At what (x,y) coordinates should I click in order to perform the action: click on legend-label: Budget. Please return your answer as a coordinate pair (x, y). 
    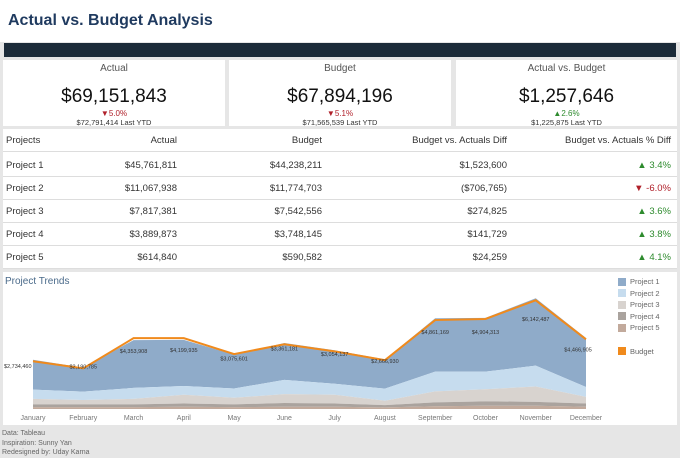
    Looking at the image, I should click on (642, 351).